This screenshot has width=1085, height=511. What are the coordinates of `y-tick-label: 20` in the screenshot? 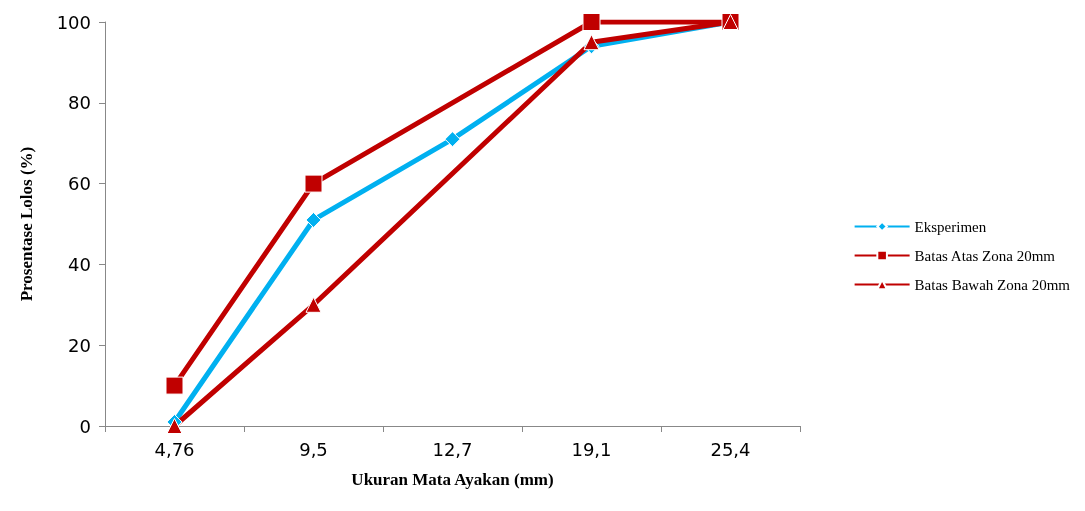 It's located at (79, 345).